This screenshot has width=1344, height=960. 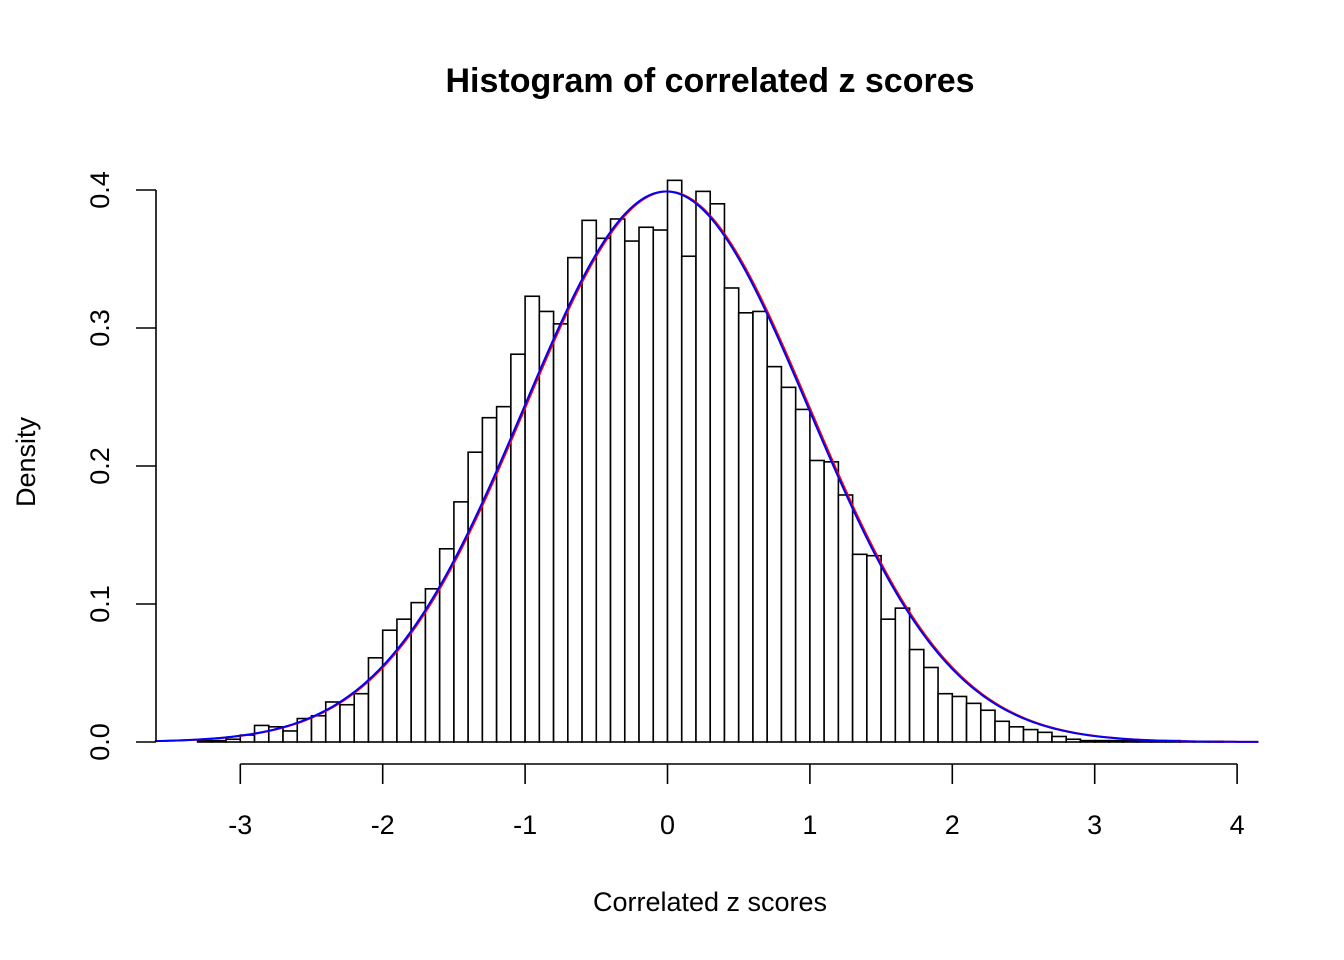 I want to click on x-tick-label: 0, so click(x=667, y=825).